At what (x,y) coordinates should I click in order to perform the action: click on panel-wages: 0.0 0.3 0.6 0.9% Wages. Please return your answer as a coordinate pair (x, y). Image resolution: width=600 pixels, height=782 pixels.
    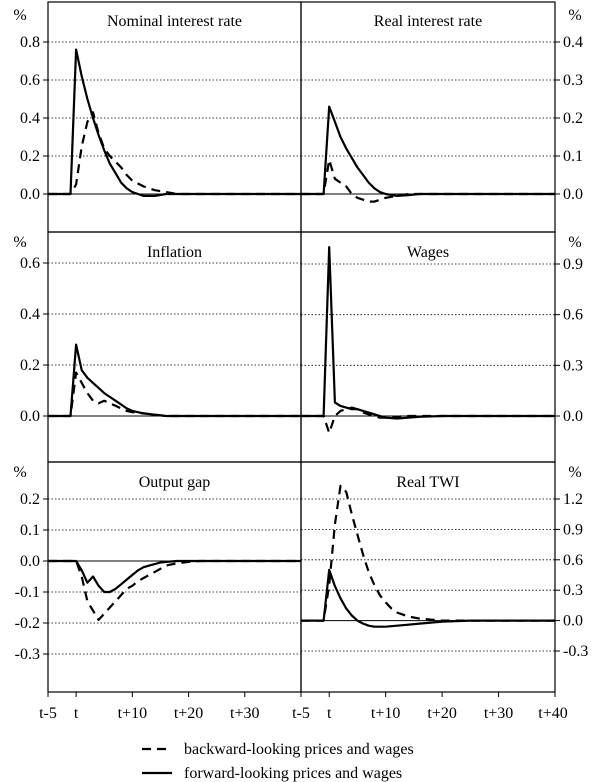
    Looking at the image, I should click on (441, 347).